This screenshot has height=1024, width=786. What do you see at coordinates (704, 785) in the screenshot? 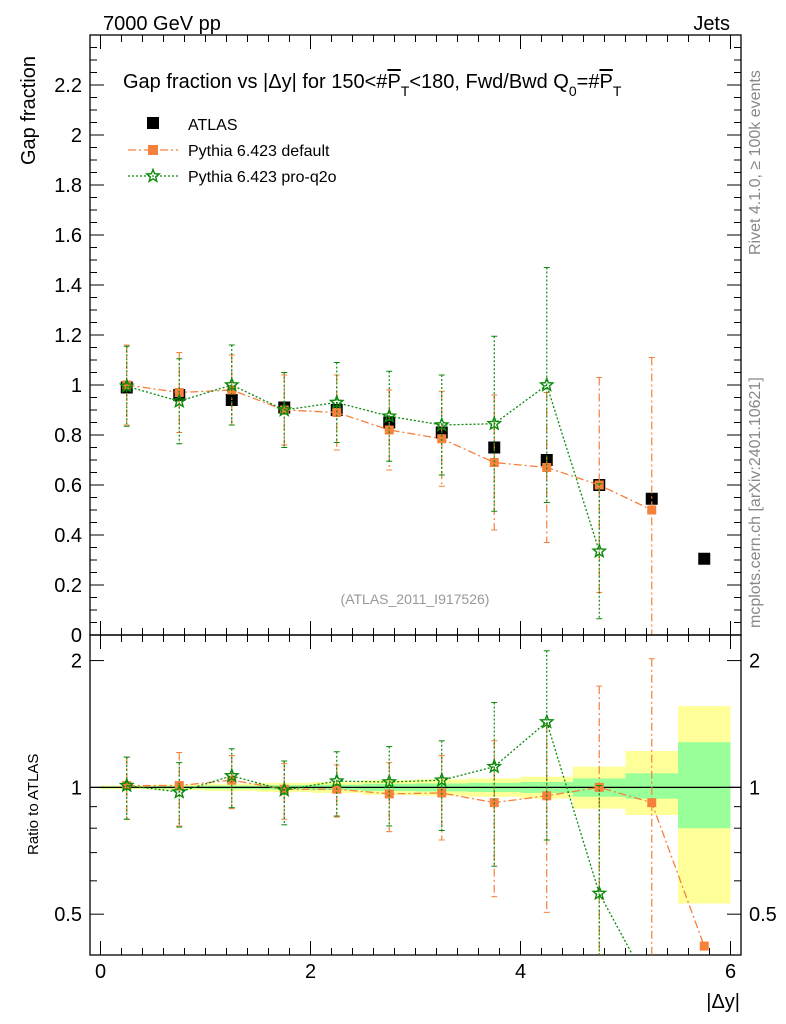
I see `ratio-band-green` at bounding box center [704, 785].